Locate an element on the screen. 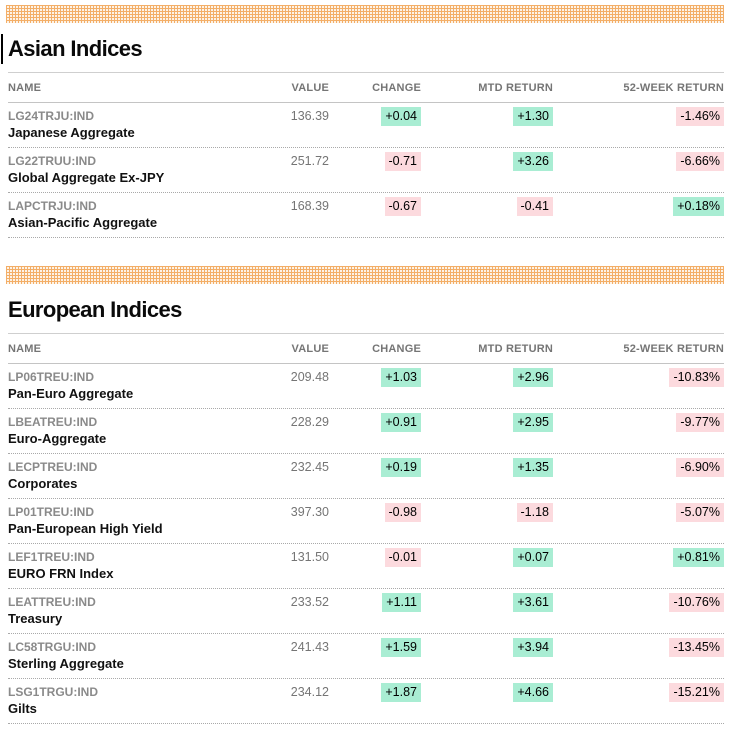 This screenshot has width=730, height=732. header-rule is located at coordinates (366, 102).